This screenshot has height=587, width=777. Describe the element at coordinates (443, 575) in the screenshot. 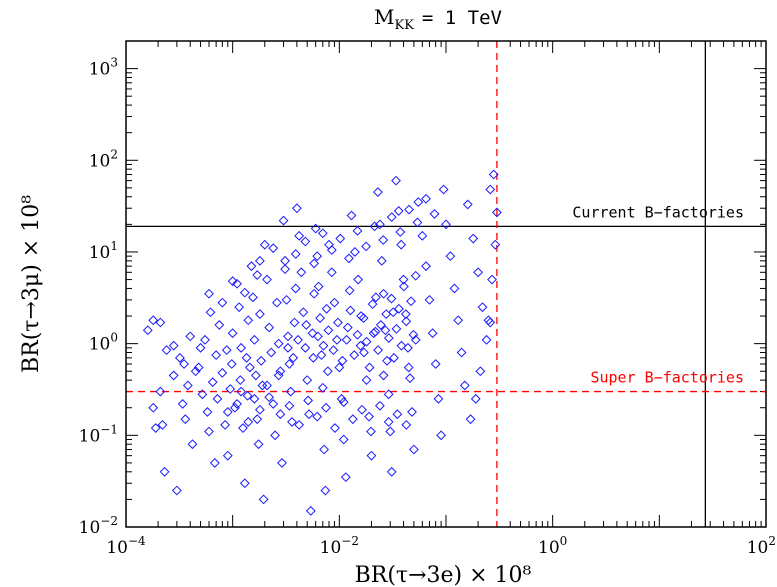

I see `x-axis-label: BR(τ→3e) × 10⁸` at that location.